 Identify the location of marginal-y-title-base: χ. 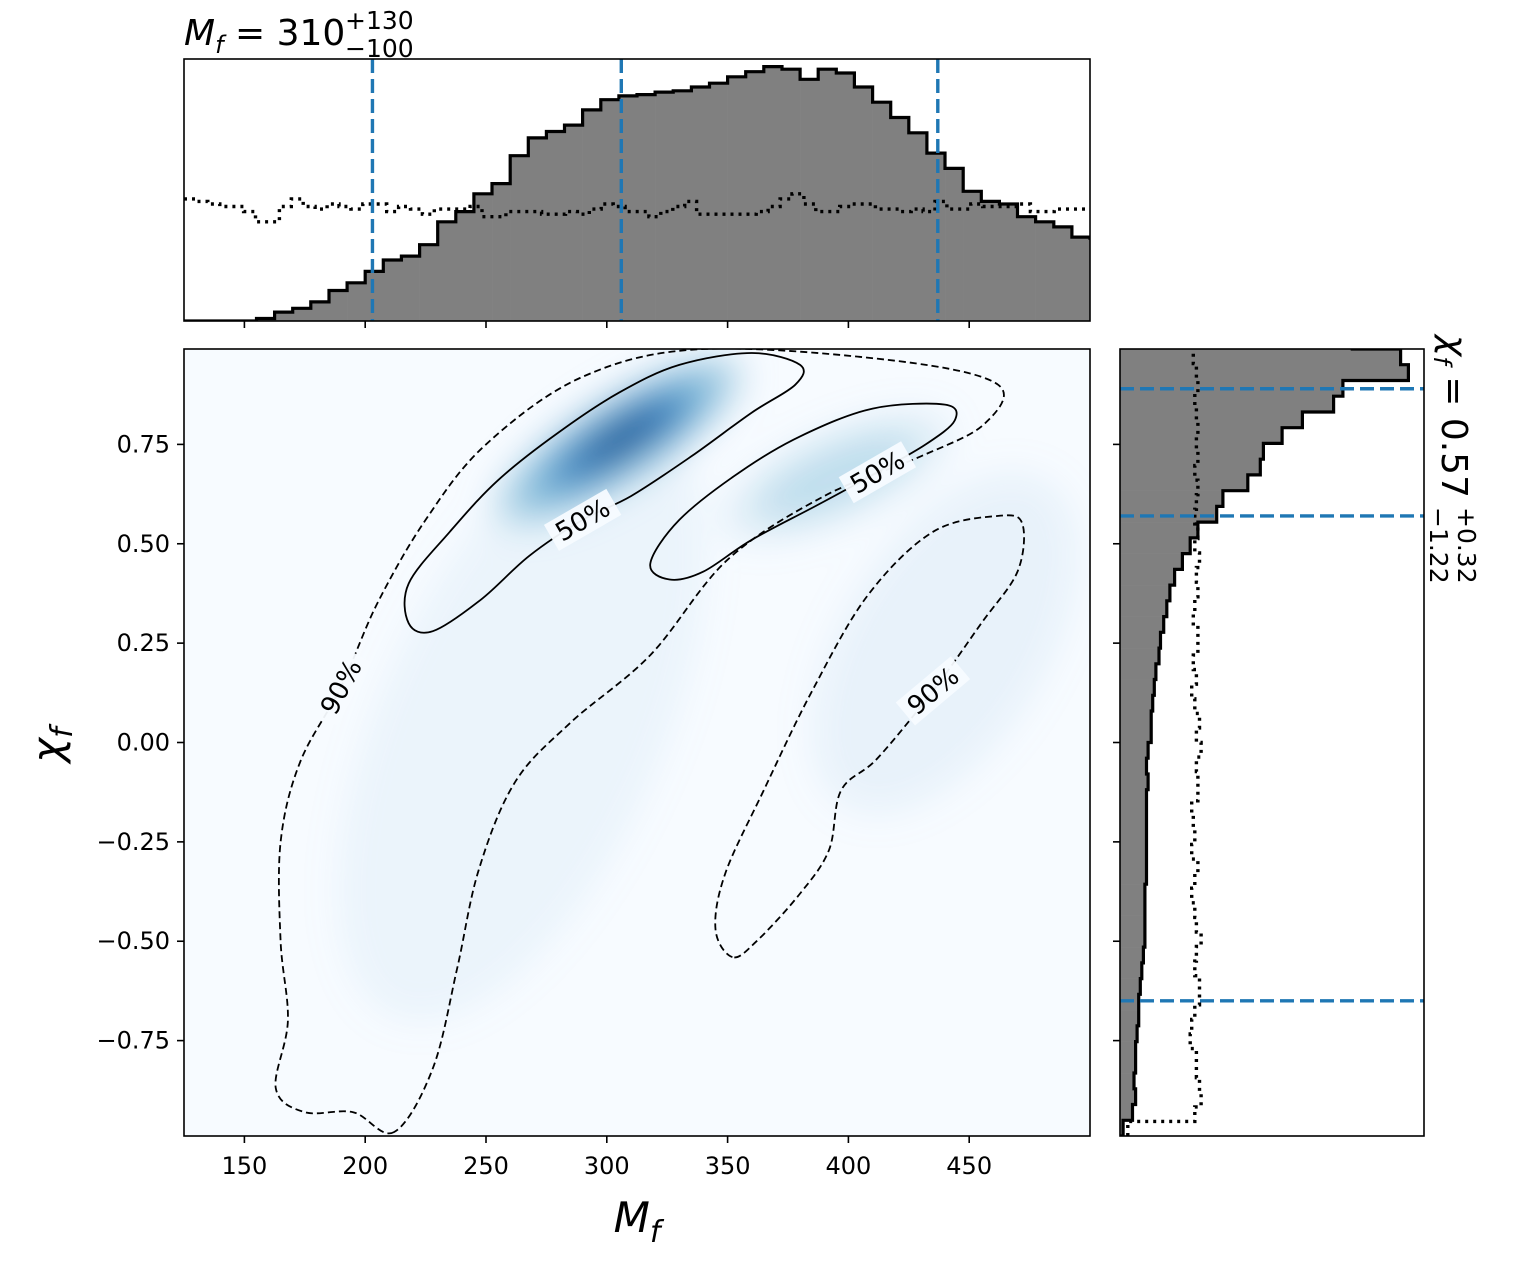
(1453, 345).